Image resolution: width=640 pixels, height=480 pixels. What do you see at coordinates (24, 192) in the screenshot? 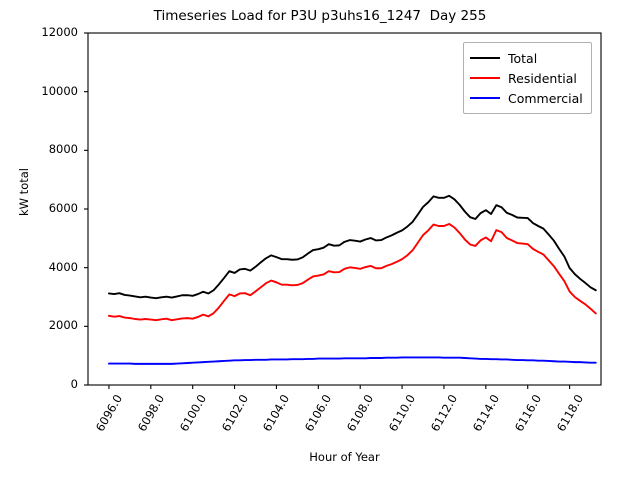
I see `y-axis-label: kW total` at bounding box center [24, 192].